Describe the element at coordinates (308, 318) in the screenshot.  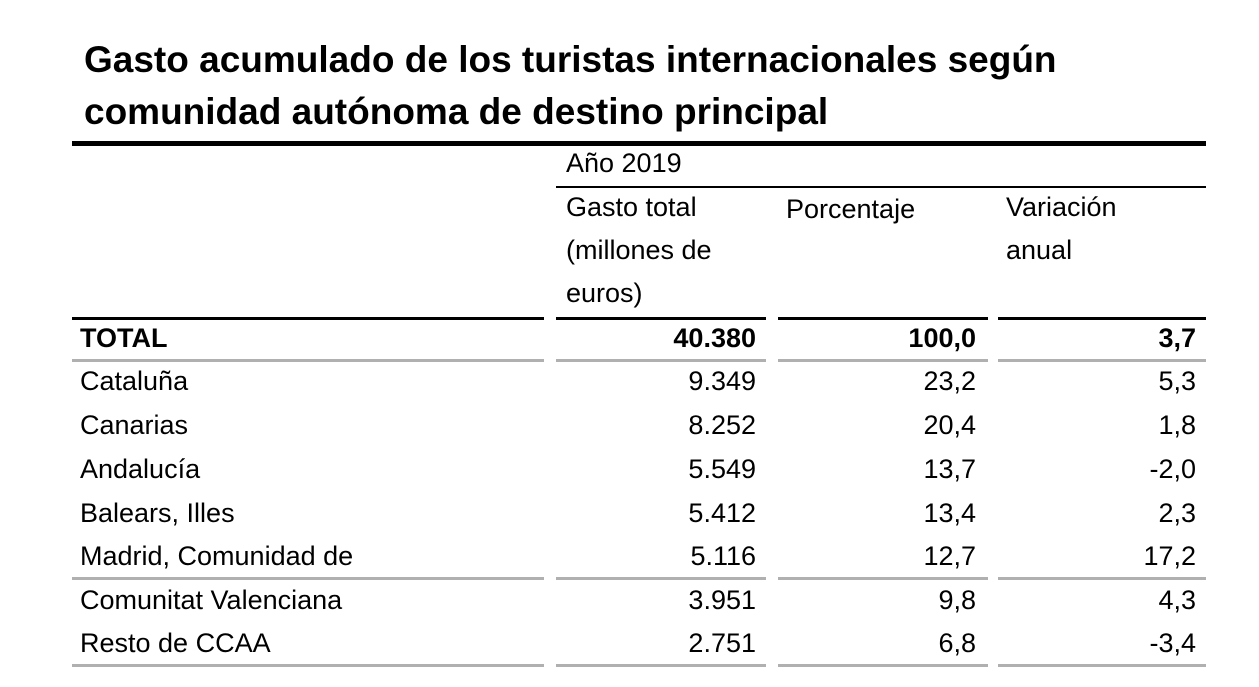
I see `header-divider-label` at that location.